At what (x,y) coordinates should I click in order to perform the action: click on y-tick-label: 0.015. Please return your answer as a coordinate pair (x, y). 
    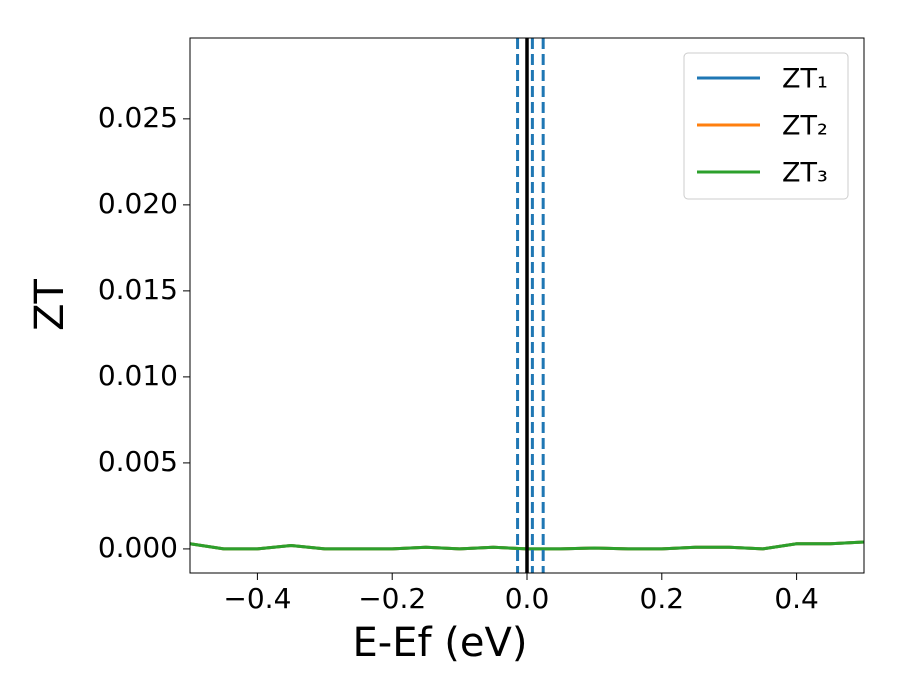
    Looking at the image, I should click on (138, 289).